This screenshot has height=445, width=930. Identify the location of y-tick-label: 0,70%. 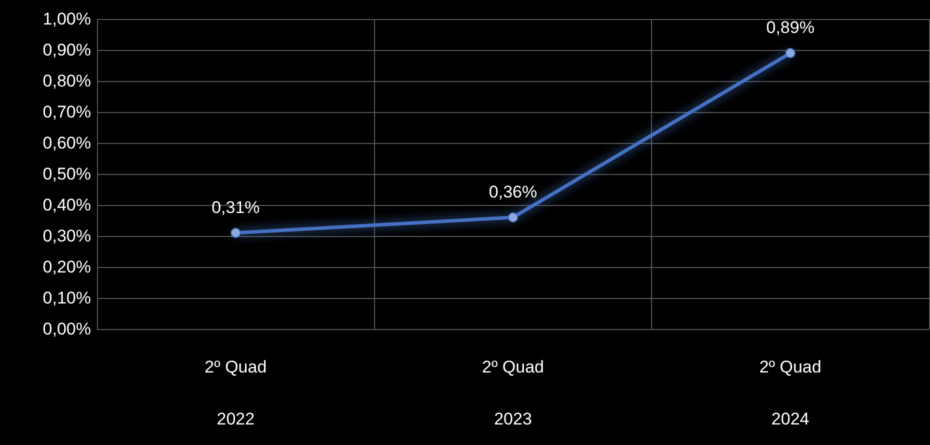
(66, 112).